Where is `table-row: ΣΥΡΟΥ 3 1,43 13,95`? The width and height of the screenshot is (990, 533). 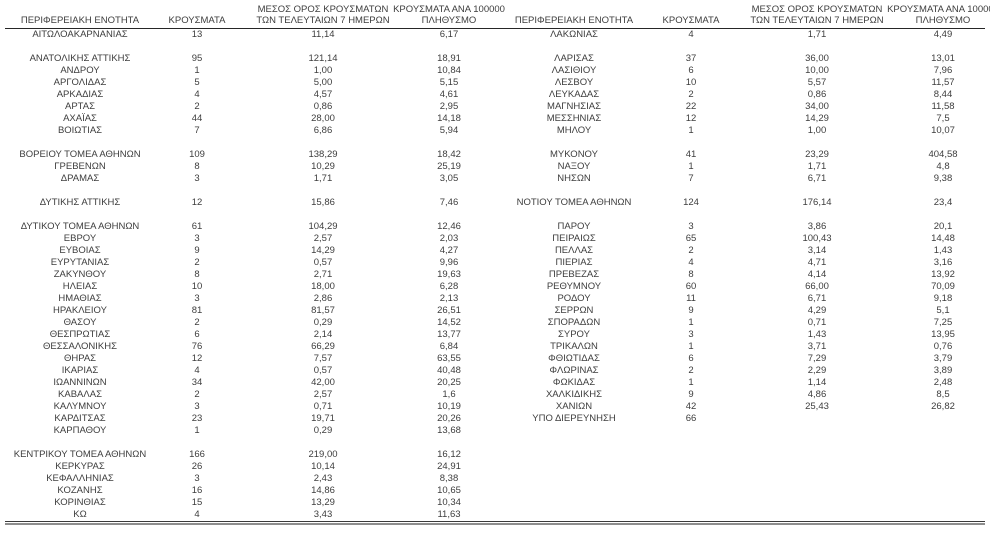 table-row: ΣΥΡΟΥ 3 1,43 13,95 is located at coordinates (742, 335).